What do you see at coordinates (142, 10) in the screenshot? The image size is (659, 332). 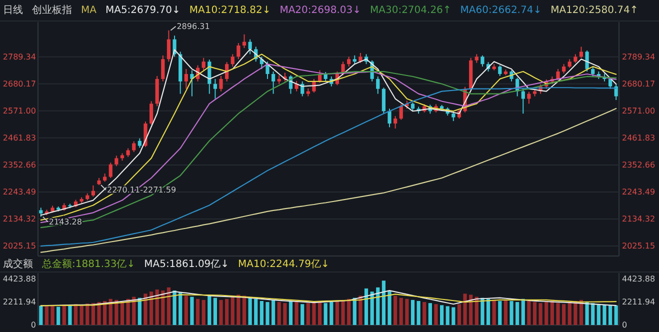 I see `text: MA5:2679.70↓` at bounding box center [142, 10].